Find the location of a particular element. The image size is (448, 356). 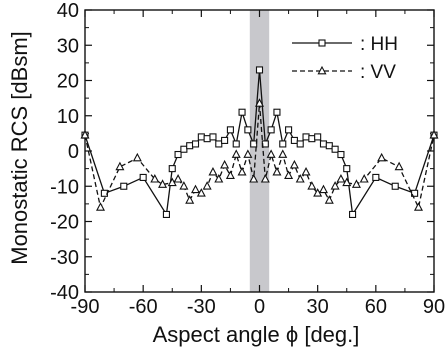

y-axis-title: Monostatic RCS [dBsm] is located at coordinates (19, 148).